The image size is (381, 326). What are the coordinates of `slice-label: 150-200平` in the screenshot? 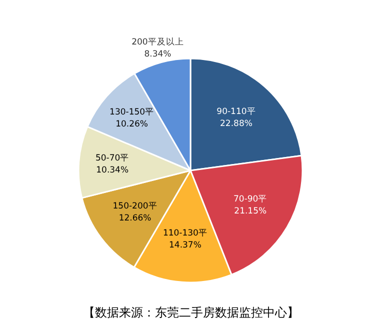 It's located at (135, 206).